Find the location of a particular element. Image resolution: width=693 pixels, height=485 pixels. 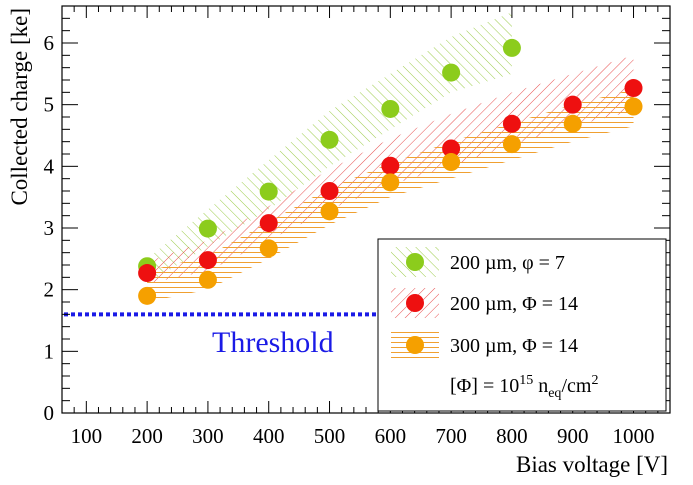

y-tick-label: 3 is located at coordinates (49, 228).